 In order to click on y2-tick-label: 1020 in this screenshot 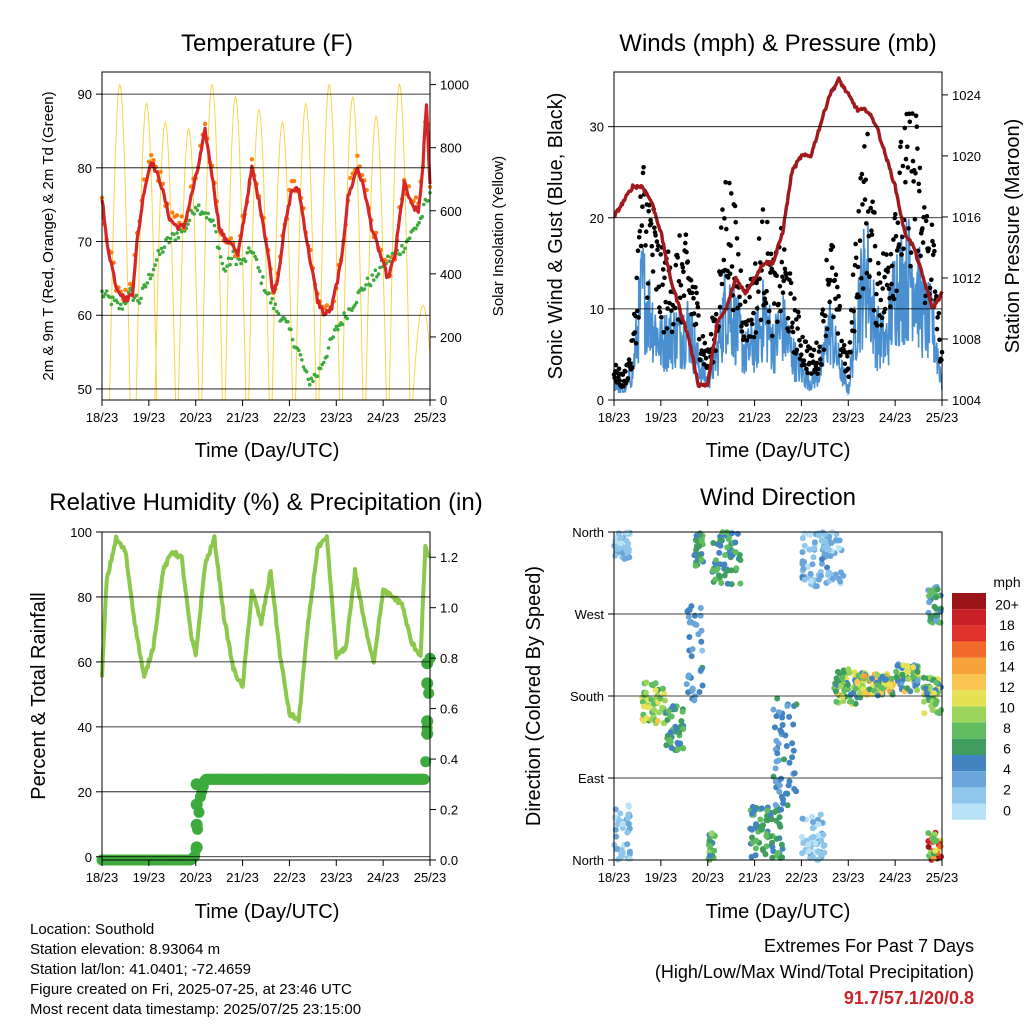, I will do `click(966, 156)`.